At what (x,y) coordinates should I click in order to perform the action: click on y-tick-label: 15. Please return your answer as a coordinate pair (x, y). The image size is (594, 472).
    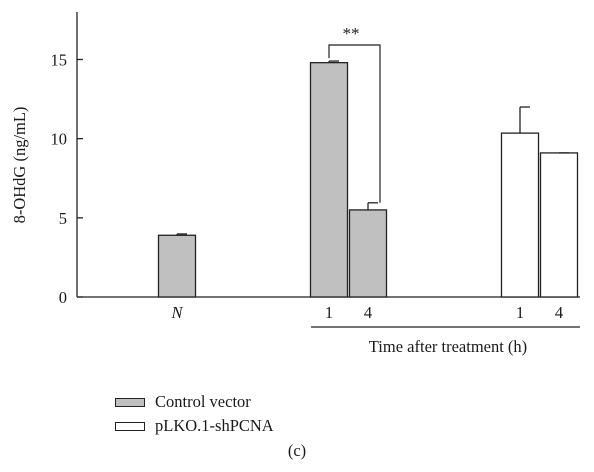
    Looking at the image, I should click on (59, 60).